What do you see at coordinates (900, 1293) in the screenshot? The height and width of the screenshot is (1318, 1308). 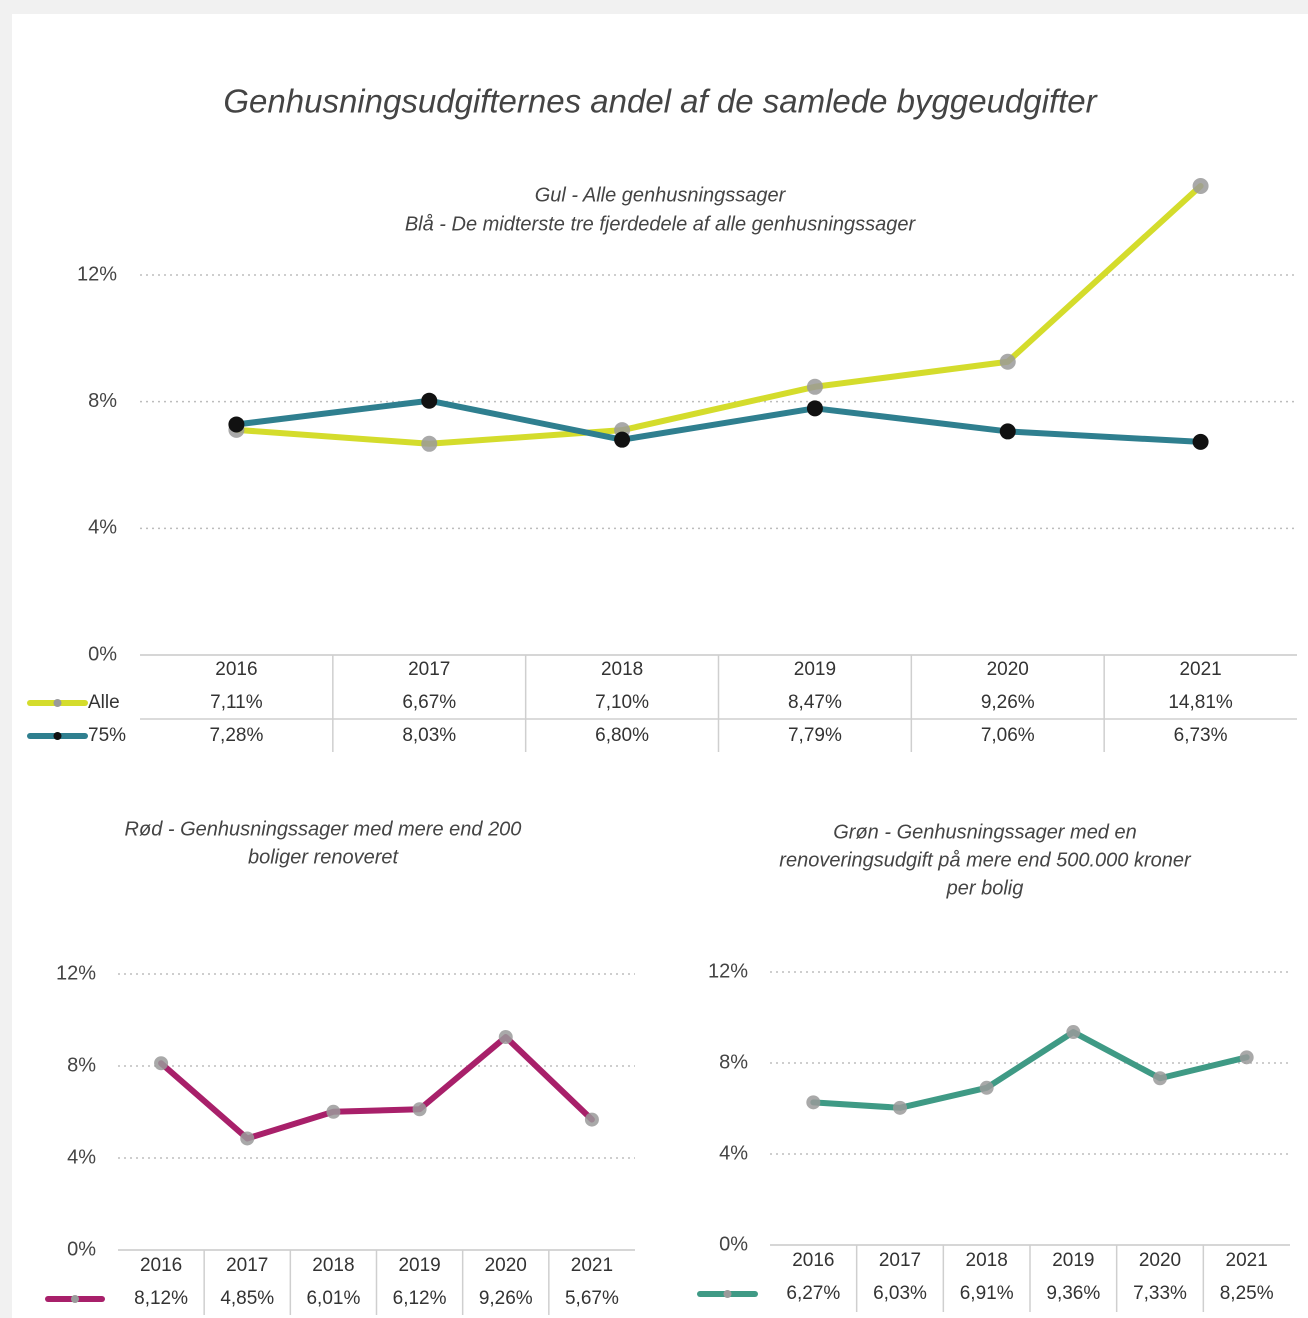 I see `value-label: 6,03%` at bounding box center [900, 1293].